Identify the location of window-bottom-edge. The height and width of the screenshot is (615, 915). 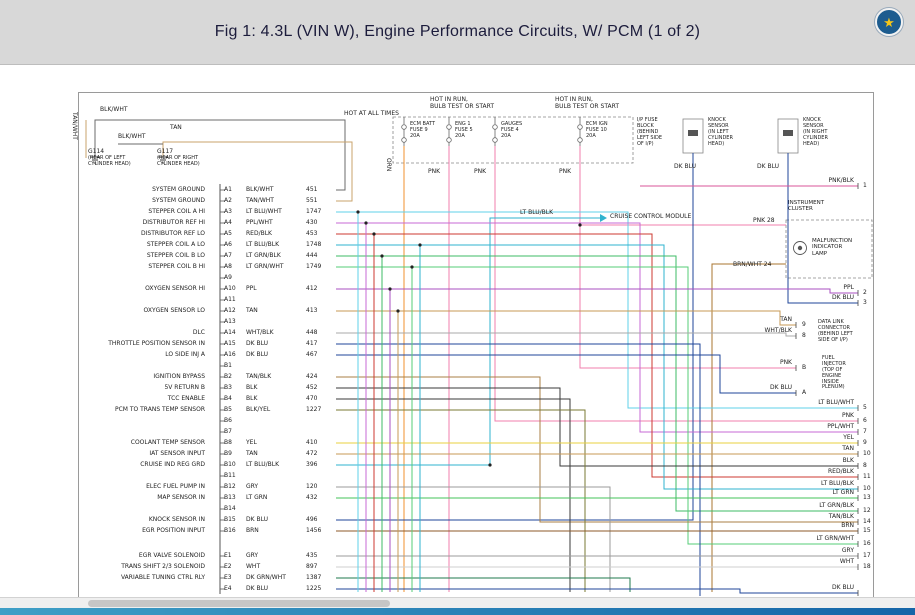
(457, 611).